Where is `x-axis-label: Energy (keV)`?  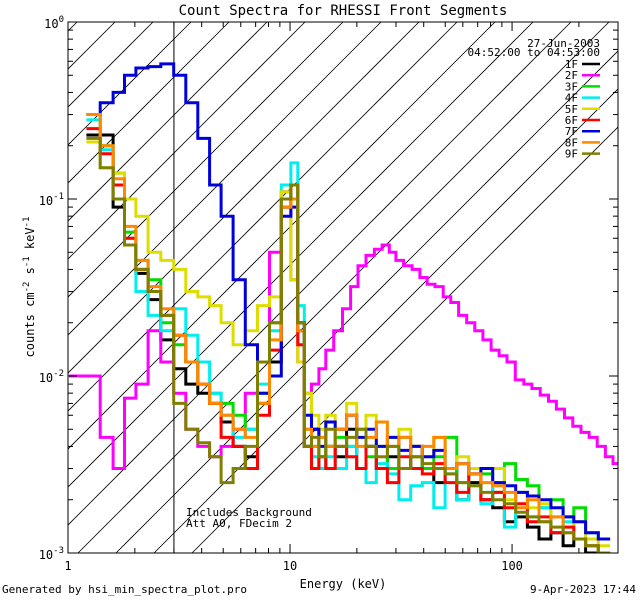
x-axis-label: Energy (keV) is located at coordinates (343, 584).